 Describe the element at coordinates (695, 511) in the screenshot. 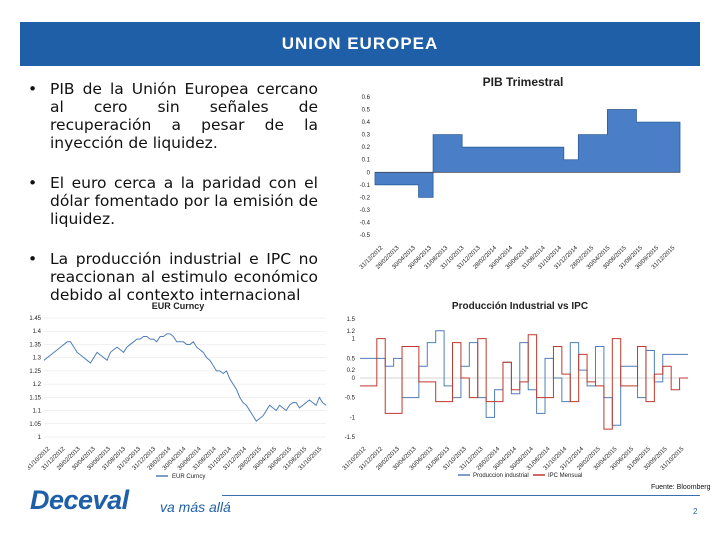

I see `page-number: 2` at that location.